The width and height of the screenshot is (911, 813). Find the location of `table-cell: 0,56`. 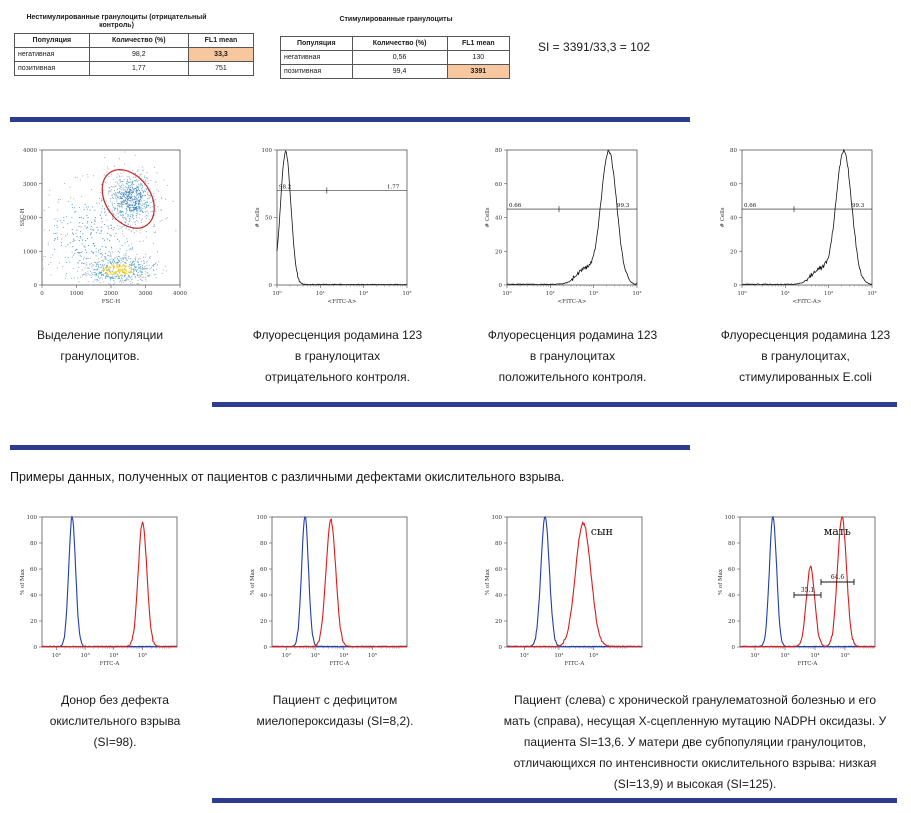

table-cell: 0,56 is located at coordinates (399, 57).